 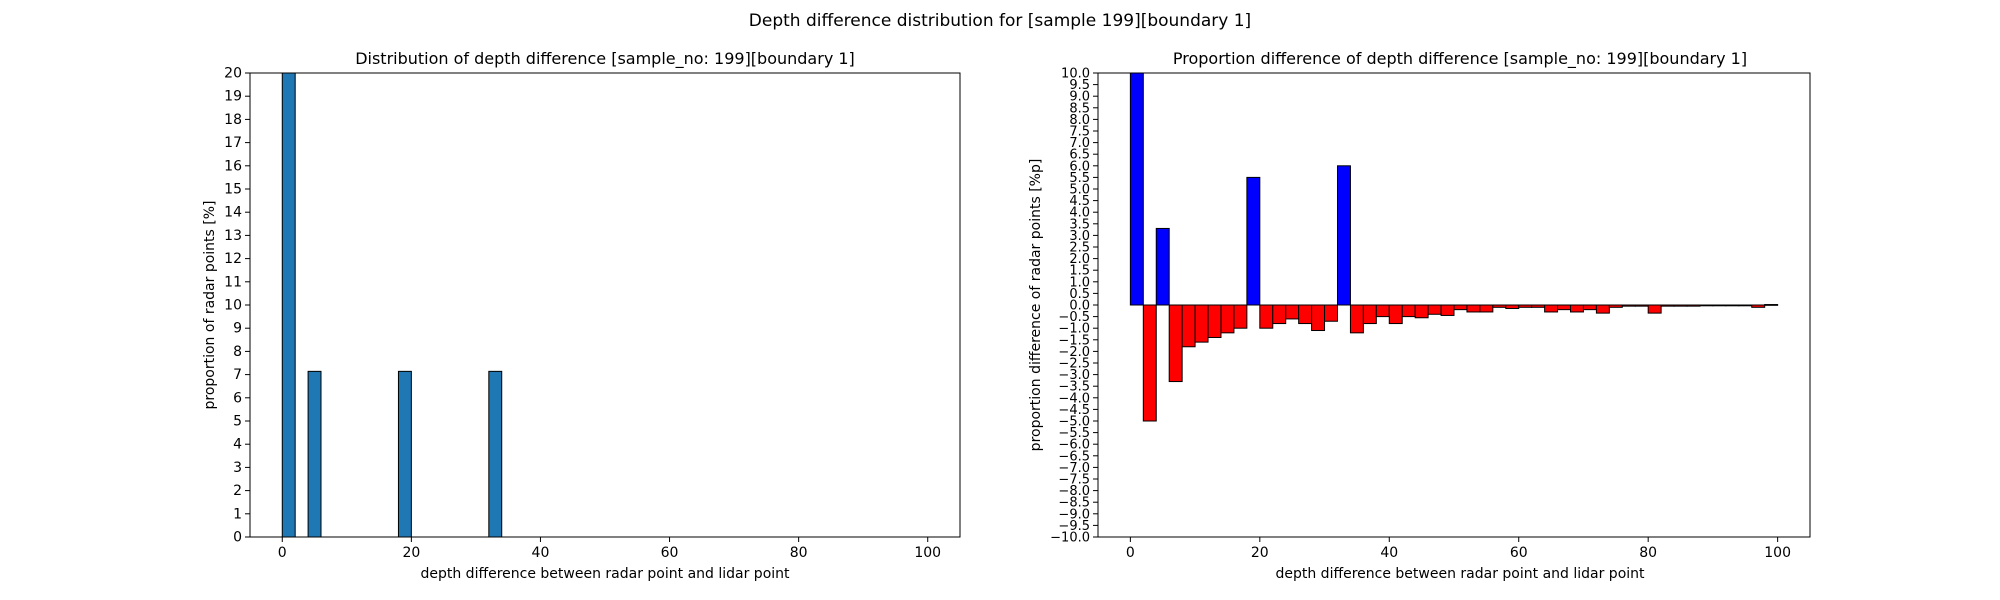 What do you see at coordinates (1074, 514) in the screenshot?
I see `proportion-difference-ytick-label: −9.0` at bounding box center [1074, 514].